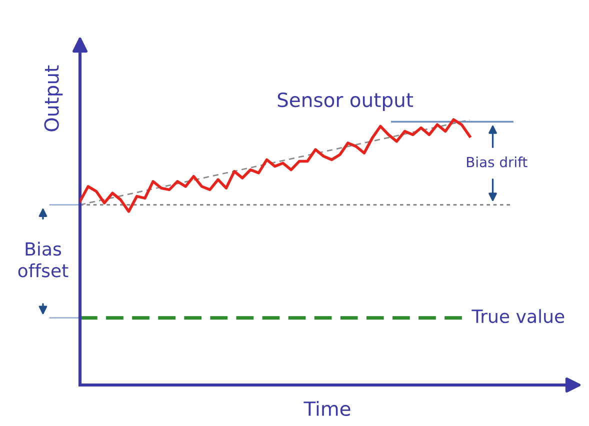 The width and height of the screenshot is (589, 426). Describe the element at coordinates (497, 162) in the screenshot. I see `annotation: Bias drift` at that location.